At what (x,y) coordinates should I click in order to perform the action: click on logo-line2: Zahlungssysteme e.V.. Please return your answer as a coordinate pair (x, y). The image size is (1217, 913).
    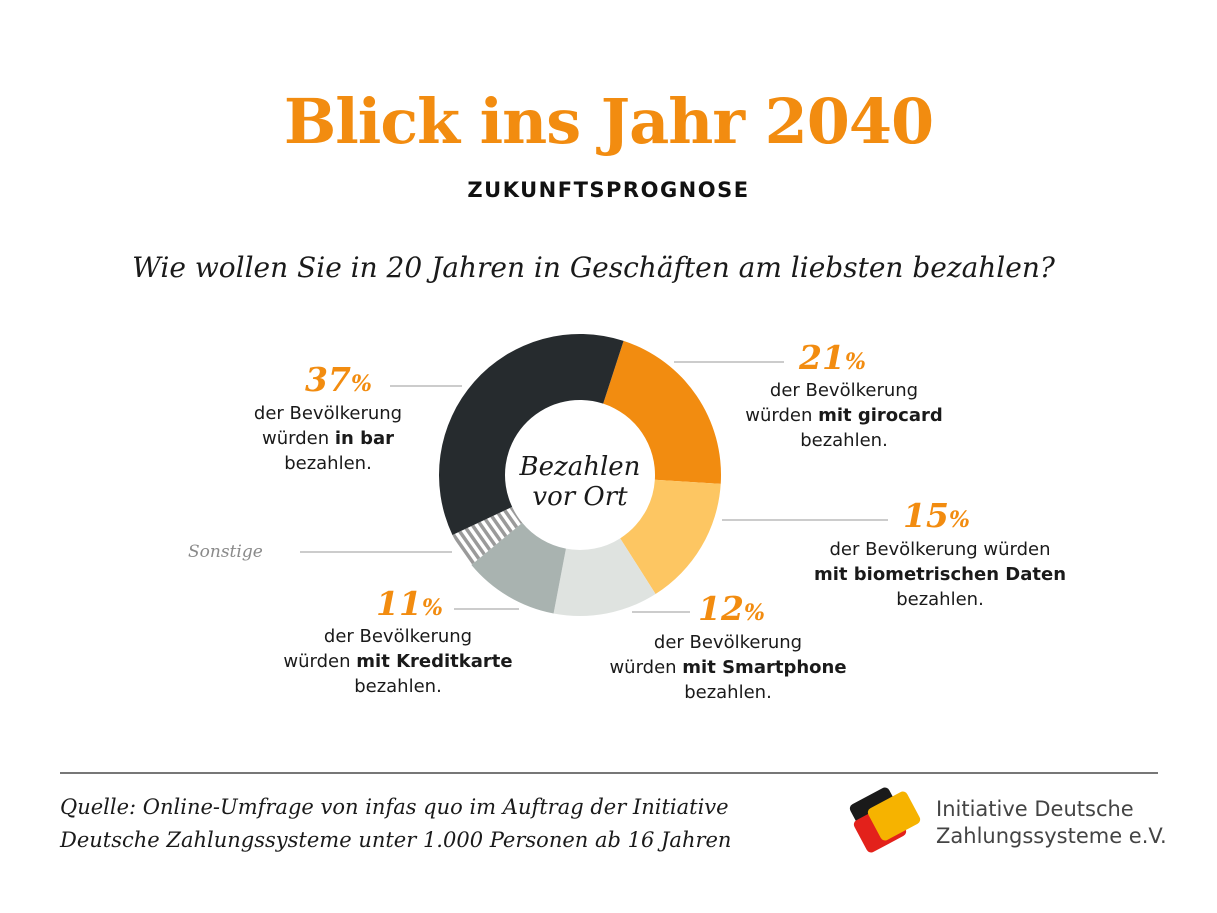
    Looking at the image, I should click on (1051, 836).